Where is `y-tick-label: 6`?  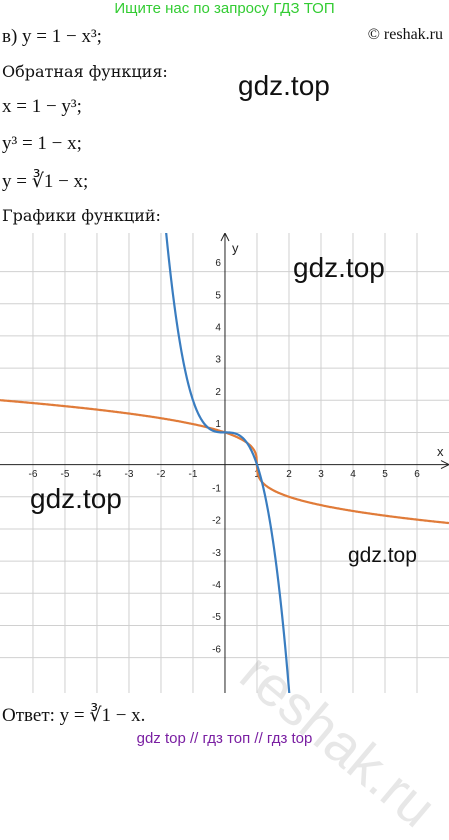
y-tick-label: 6 is located at coordinates (218, 263).